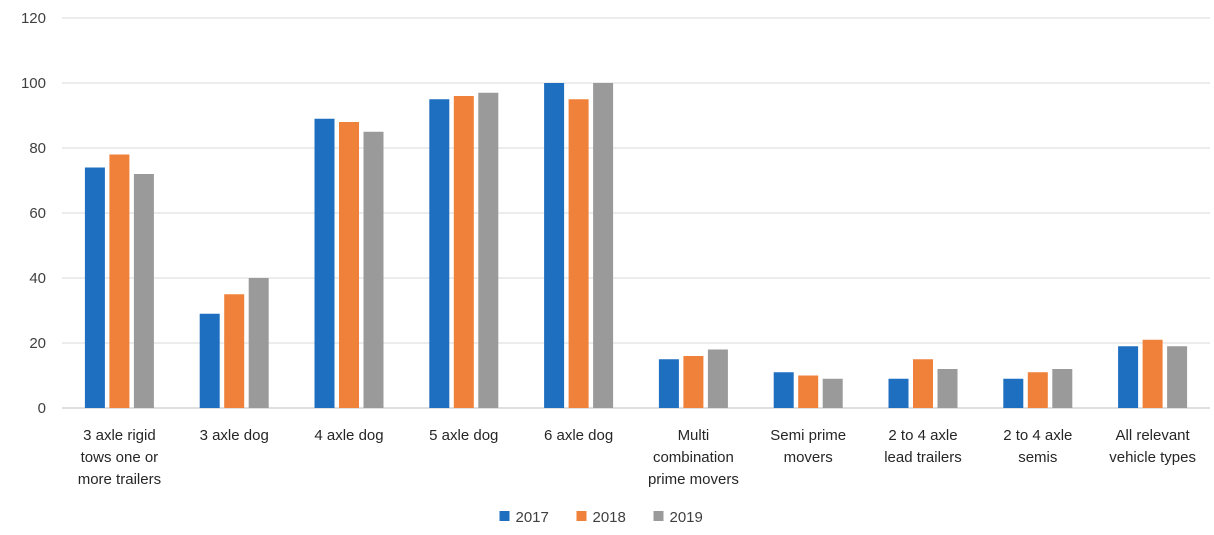 Image resolution: width=1214 pixels, height=535 pixels. What do you see at coordinates (37, 148) in the screenshot?
I see `y-tick-label: 80` at bounding box center [37, 148].